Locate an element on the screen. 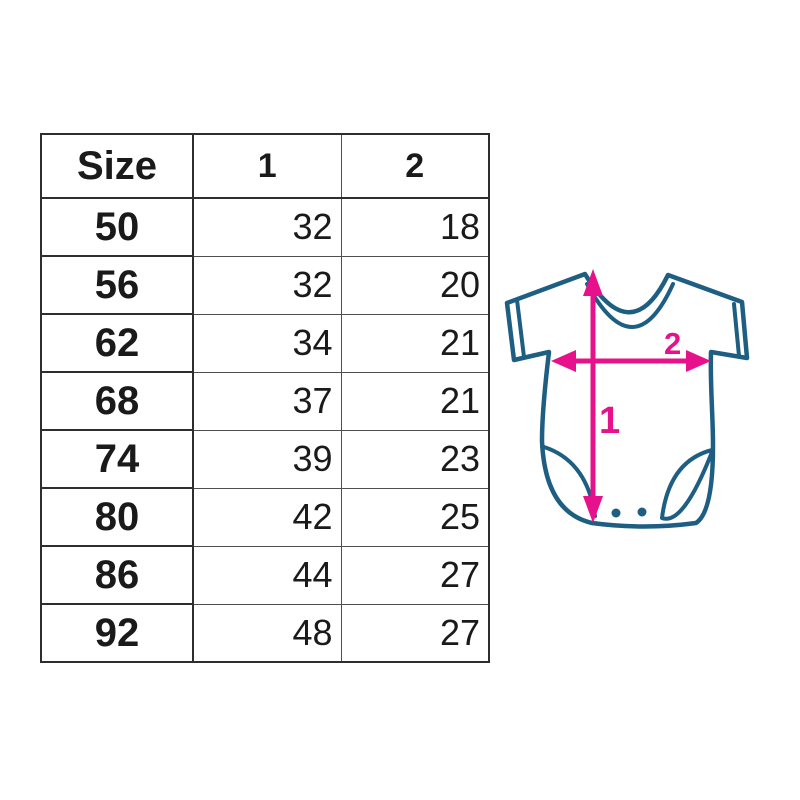 This screenshot has width=800, height=800. size-cell: 56 is located at coordinates (117, 285).